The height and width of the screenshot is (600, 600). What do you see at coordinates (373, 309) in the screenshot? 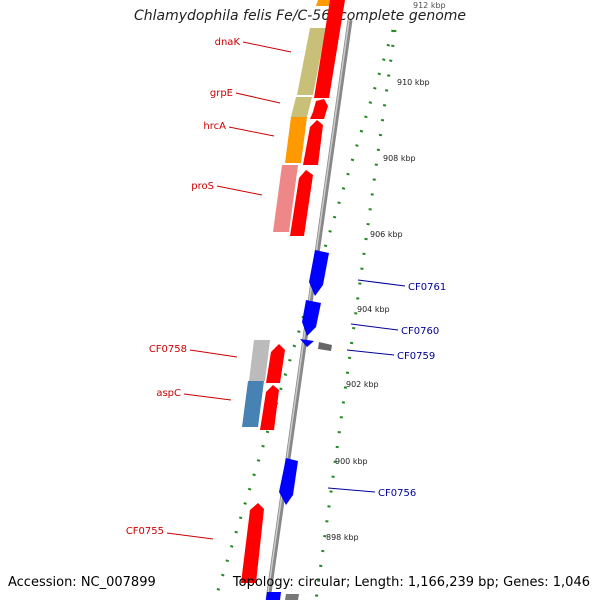
I see `tick-label-904: 904 kbp` at bounding box center [373, 309].